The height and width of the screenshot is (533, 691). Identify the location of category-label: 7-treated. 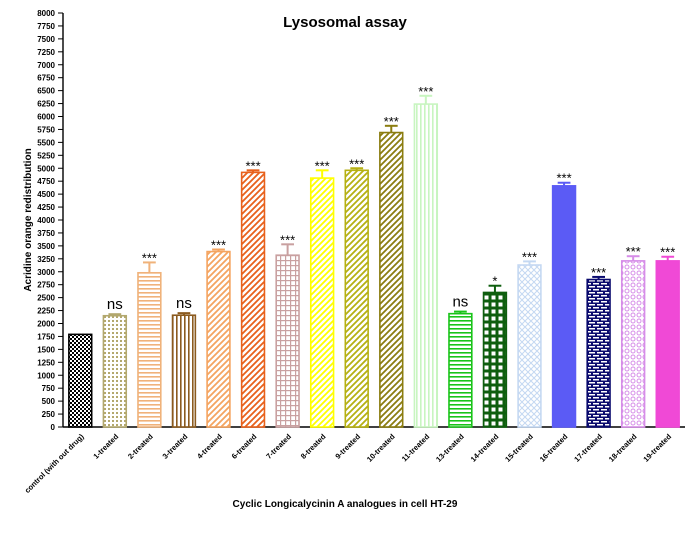
(278, 446).